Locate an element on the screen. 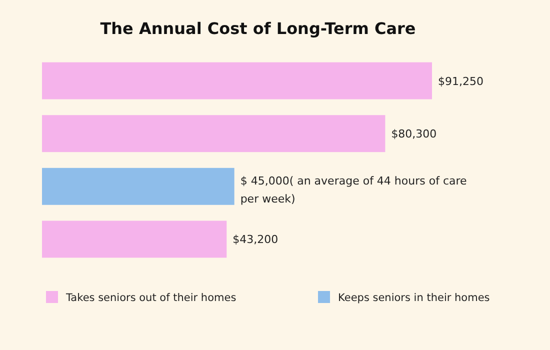  data-label: $ 45,000( an average of 44 hours of care per week) is located at coordinates (354, 190).